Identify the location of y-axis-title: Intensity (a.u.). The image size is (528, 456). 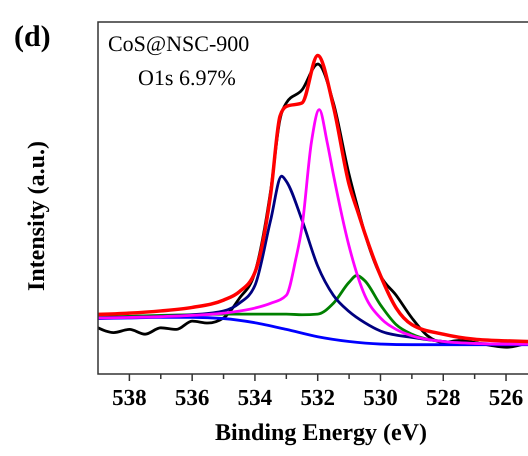
(37, 216).